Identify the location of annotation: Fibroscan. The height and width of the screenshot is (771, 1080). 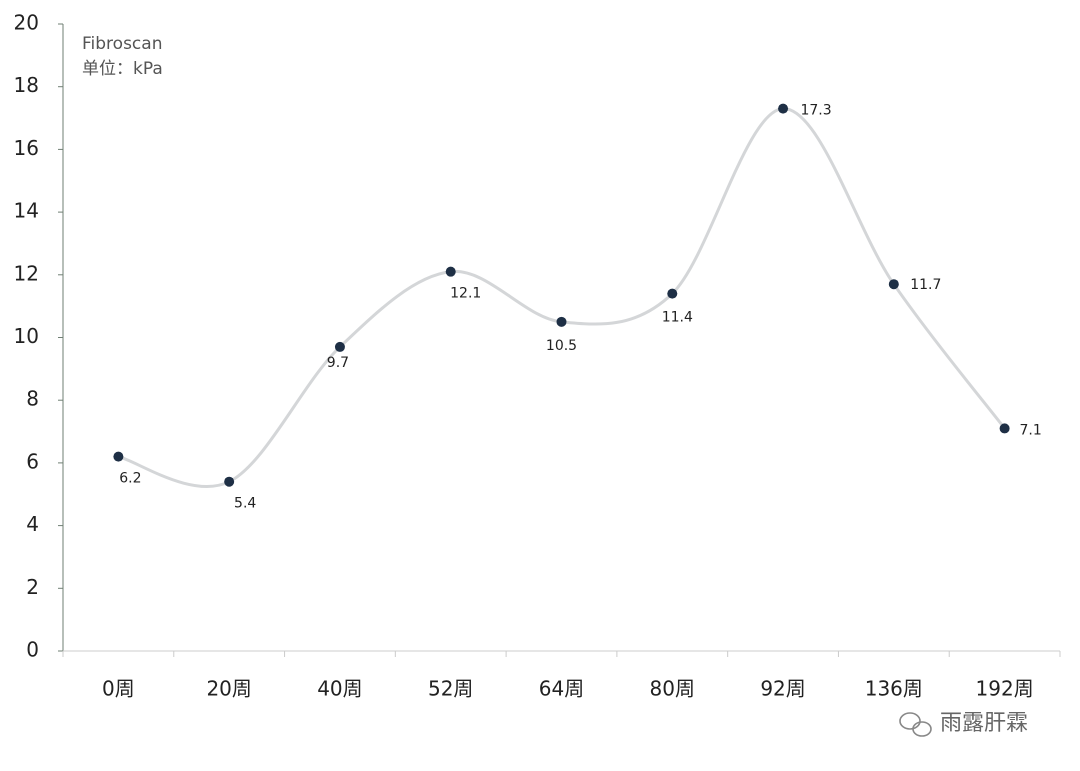
(122, 44).